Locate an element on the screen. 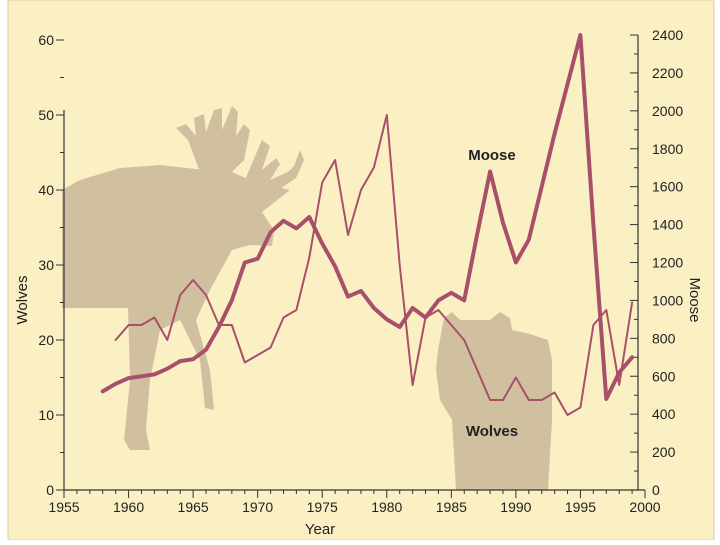  y-right-tick-label: 0 is located at coordinates (656, 490).